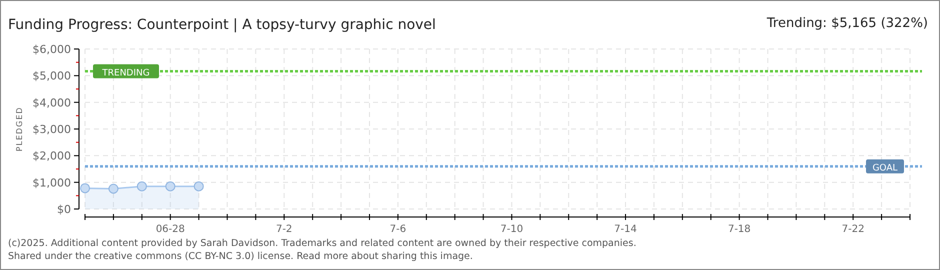 This screenshot has width=940, height=270. I want to click on chart-title: Funding Progress: Counterpoint | A topsy-turvy graphic novel, so click(222, 25).